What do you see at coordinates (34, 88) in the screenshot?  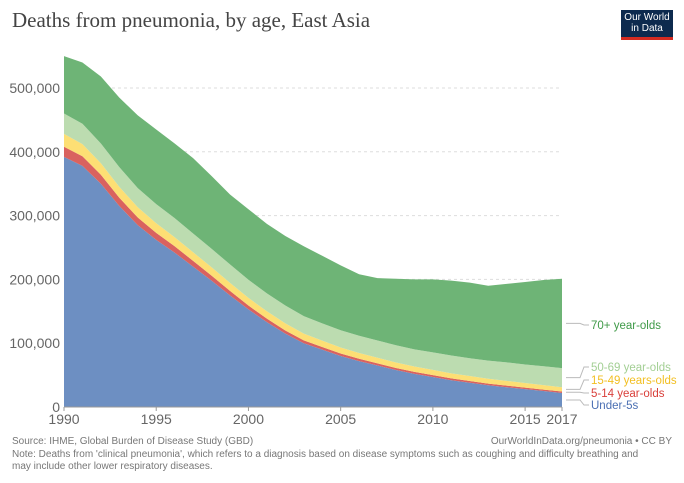 I see `y-tick-label: 500,000` at bounding box center [34, 88].